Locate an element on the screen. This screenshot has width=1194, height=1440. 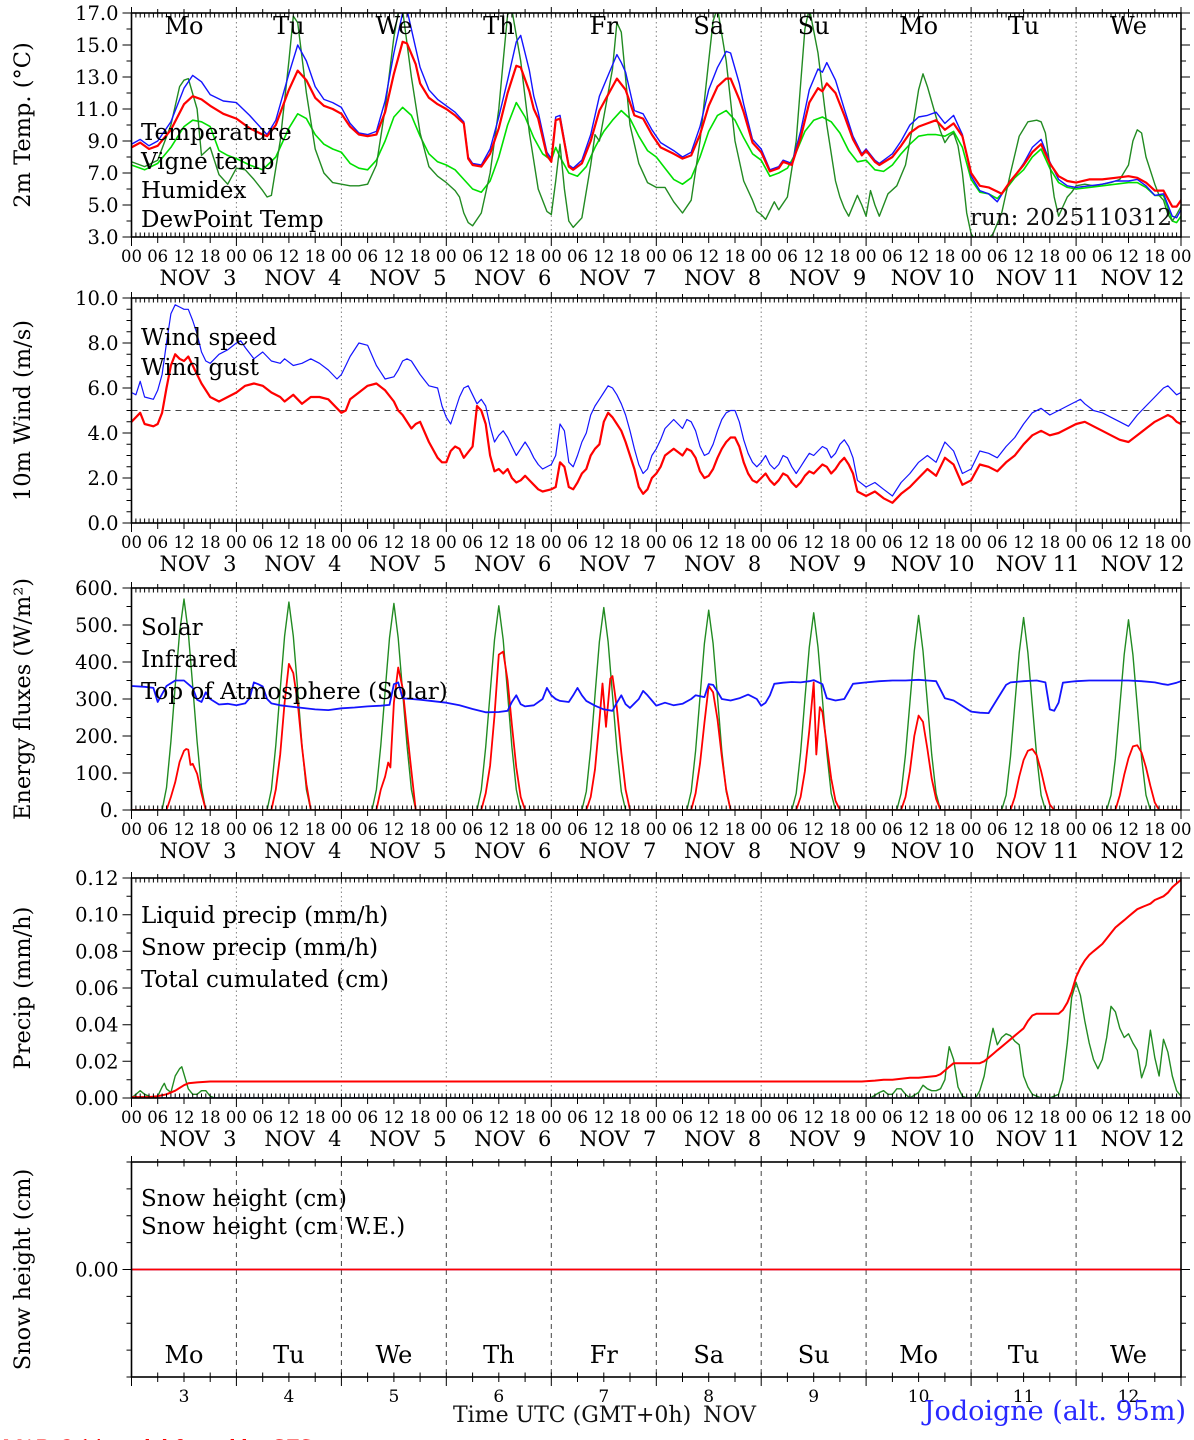
x-date-label: NOV 12 is located at coordinates (1143, 278).